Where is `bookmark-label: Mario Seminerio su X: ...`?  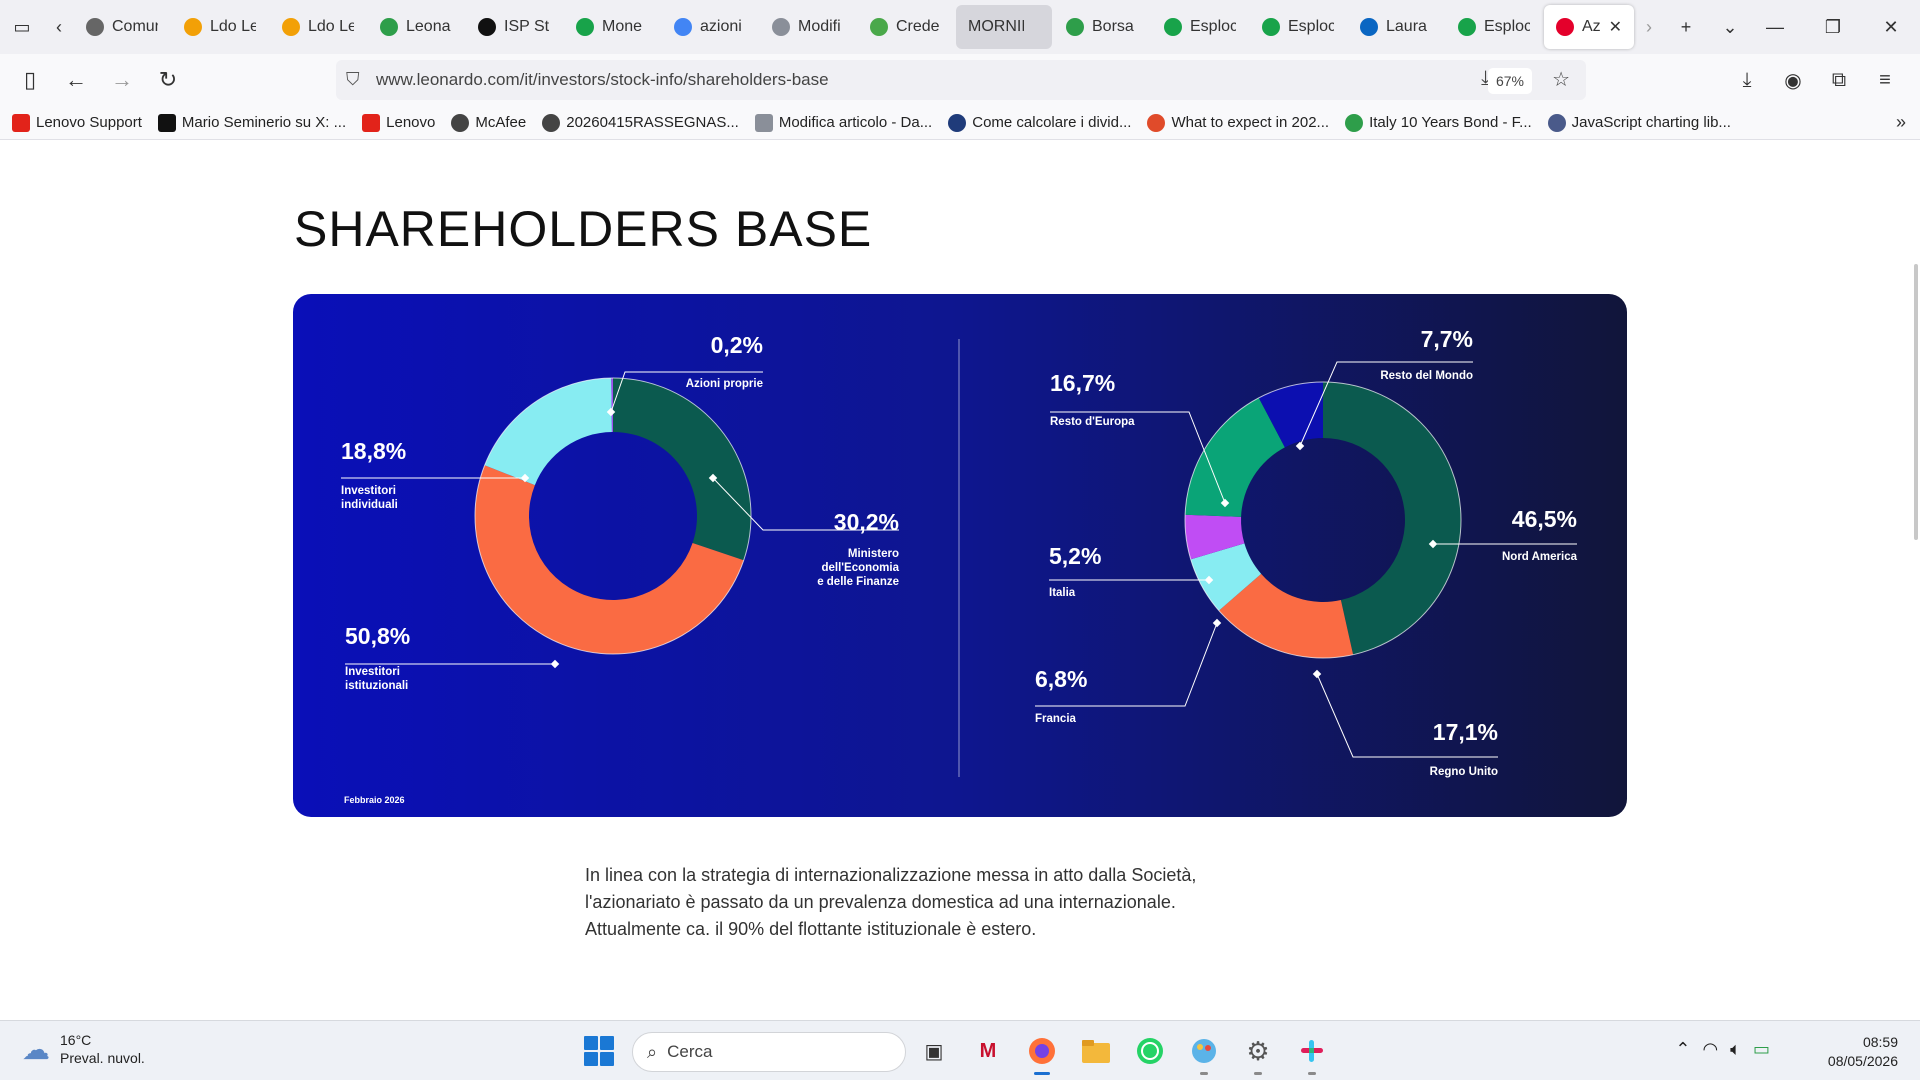
bookmark-label: Mario Seminerio su X: ... is located at coordinates (264, 122).